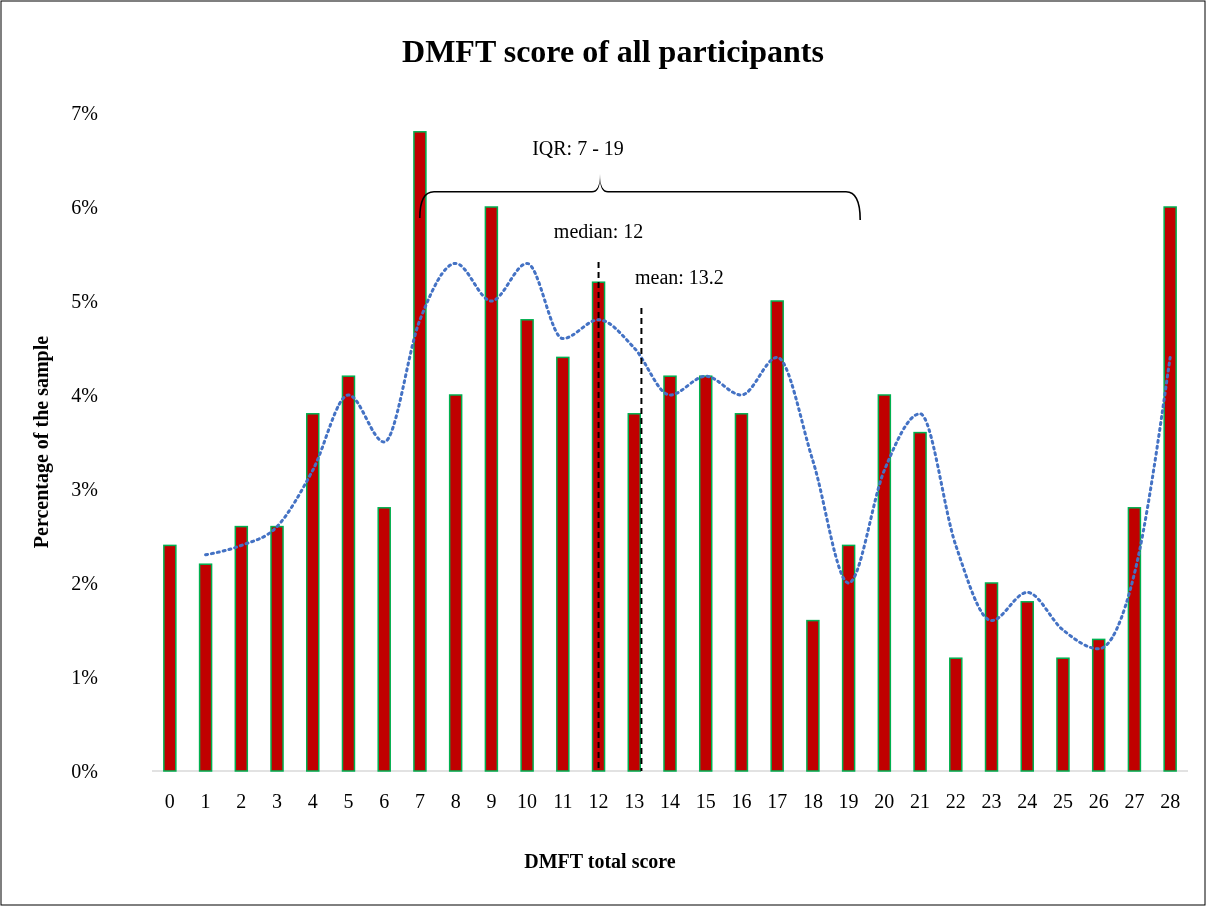 The height and width of the screenshot is (906, 1206). Describe the element at coordinates (920, 801) in the screenshot. I see `x-tick-label: 21` at that location.